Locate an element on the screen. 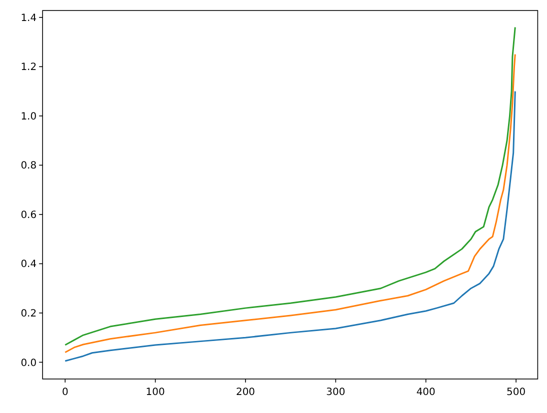 The width and height of the screenshot is (547, 413). x-tick-label: 500 is located at coordinates (516, 392).